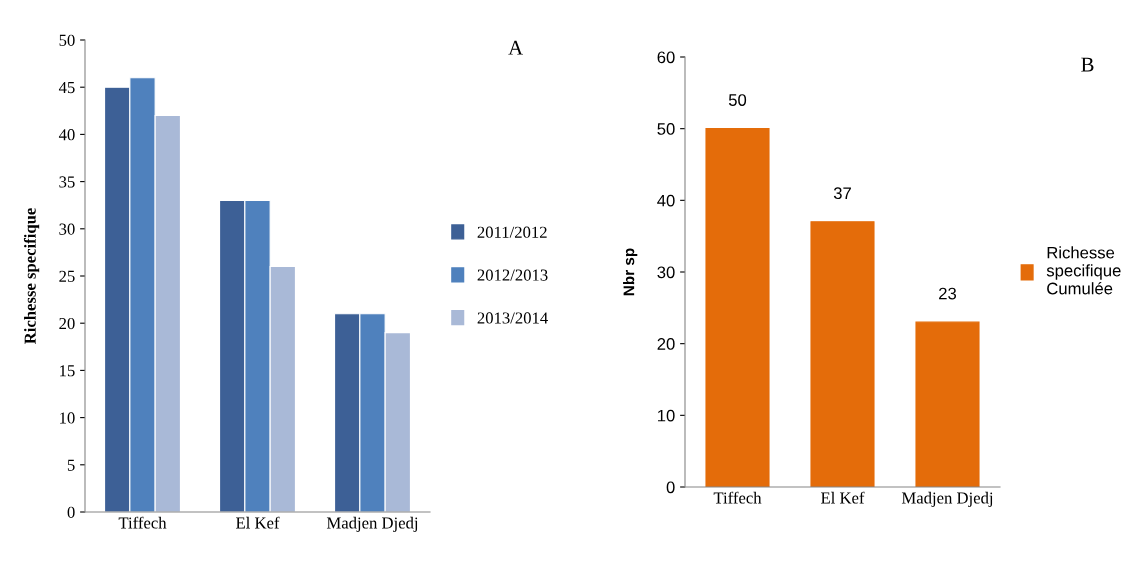  Describe the element at coordinates (71, 465) in the screenshot. I see `y-tick-label: 5` at that location.